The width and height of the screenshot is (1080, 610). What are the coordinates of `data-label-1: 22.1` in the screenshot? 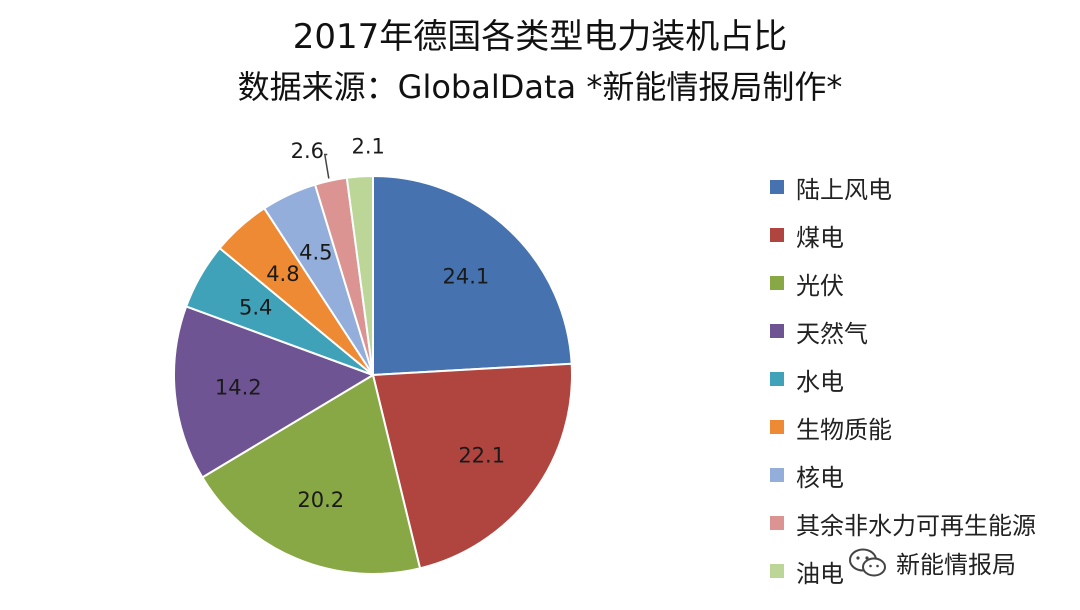 It's located at (481, 456).